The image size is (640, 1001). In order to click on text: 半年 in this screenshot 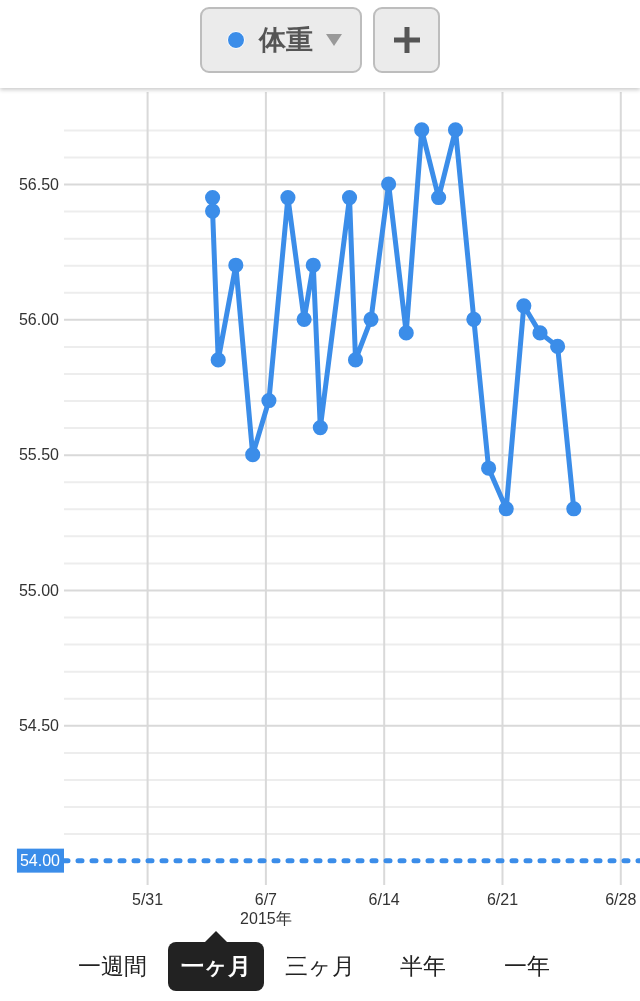, I will do `click(423, 966)`.